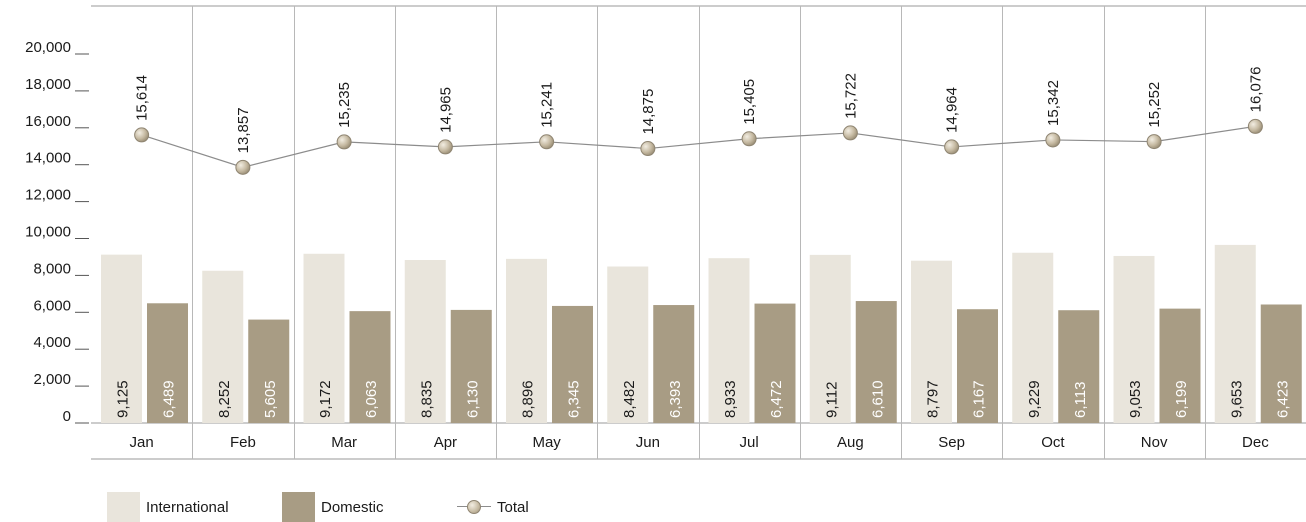  I want to click on x-category-label: Aug, so click(850, 442).